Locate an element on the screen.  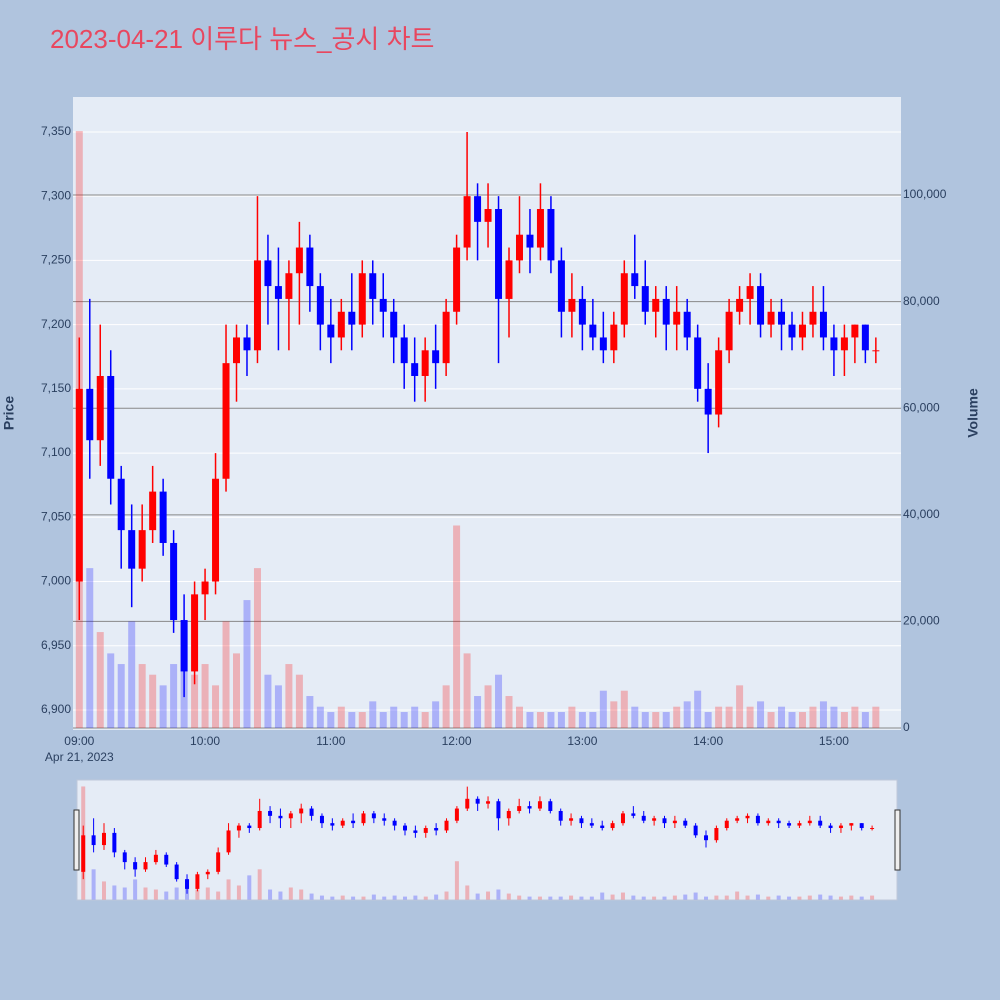
y-tick-label: 7,100 is located at coordinates (56, 452).